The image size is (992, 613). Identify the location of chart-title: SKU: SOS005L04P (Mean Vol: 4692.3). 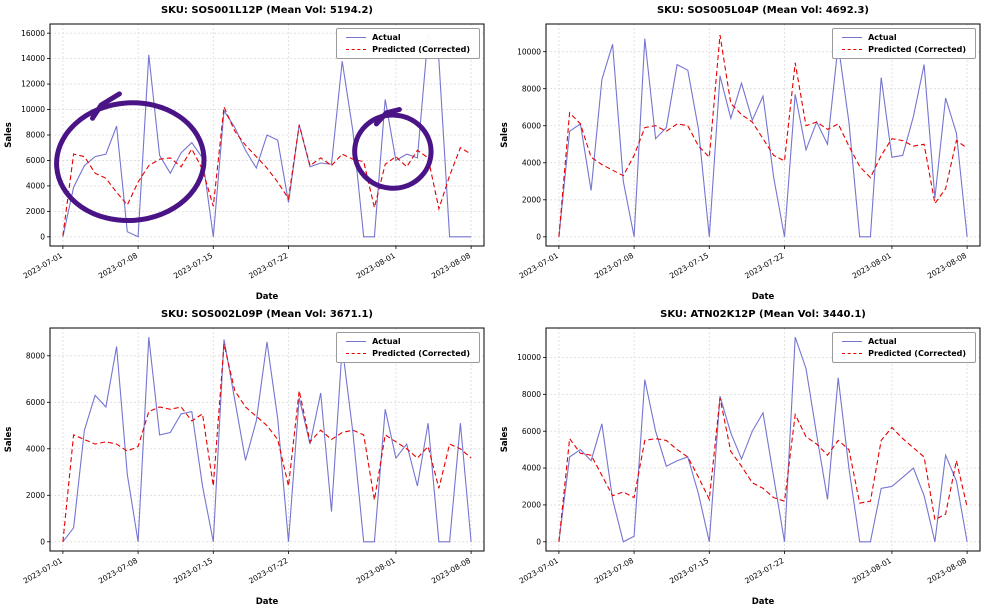
(763, 10).